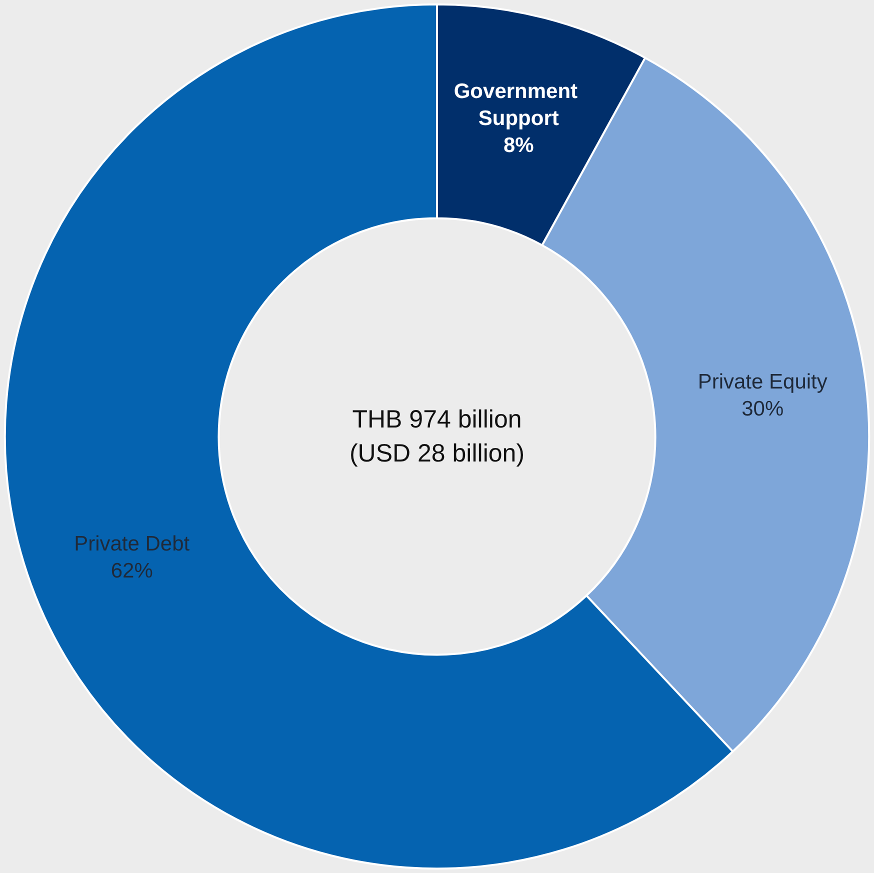 The image size is (874, 873). Describe the element at coordinates (437, 420) in the screenshot. I see `text: THB 974 billion` at that location.